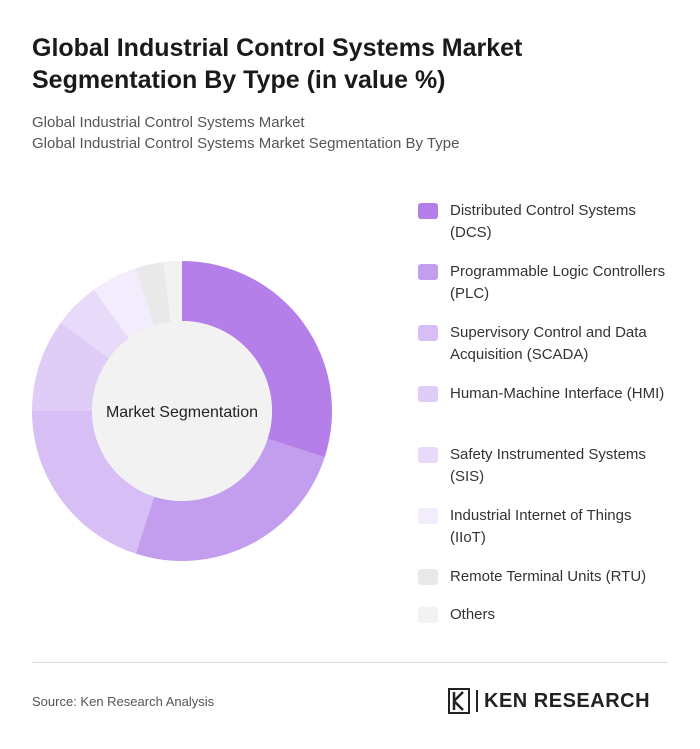  Describe the element at coordinates (544, 615) in the screenshot. I see `legend-item: Others` at that location.